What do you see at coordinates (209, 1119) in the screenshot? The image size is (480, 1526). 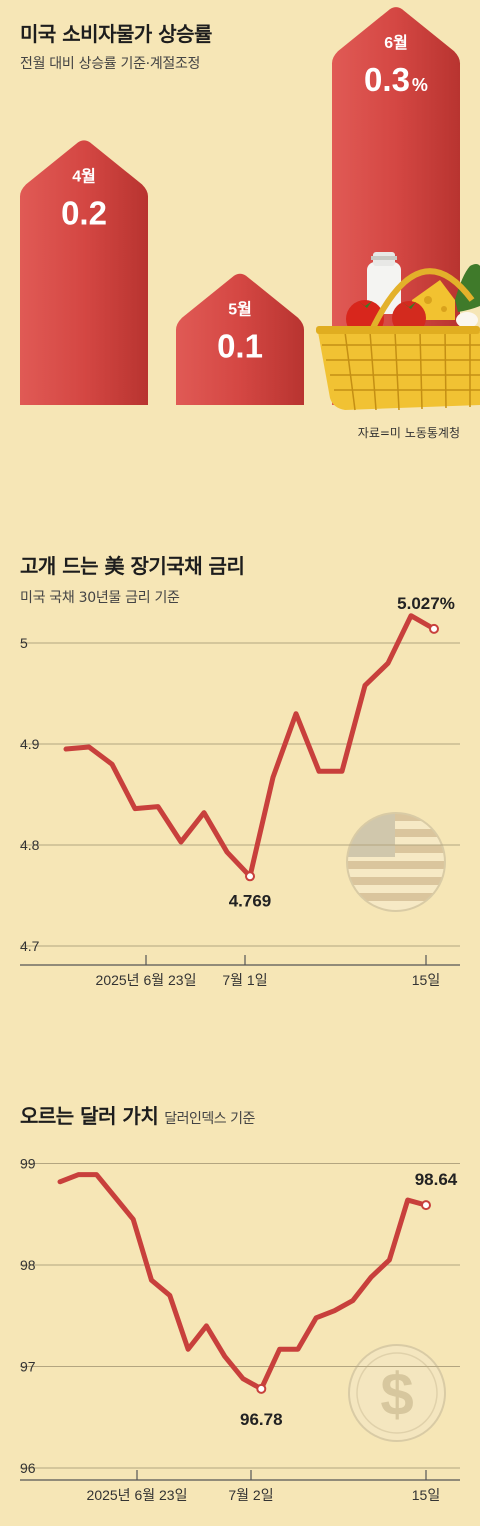 I see `dollar-subtitle: 달러인덱스 기준` at bounding box center [209, 1119].